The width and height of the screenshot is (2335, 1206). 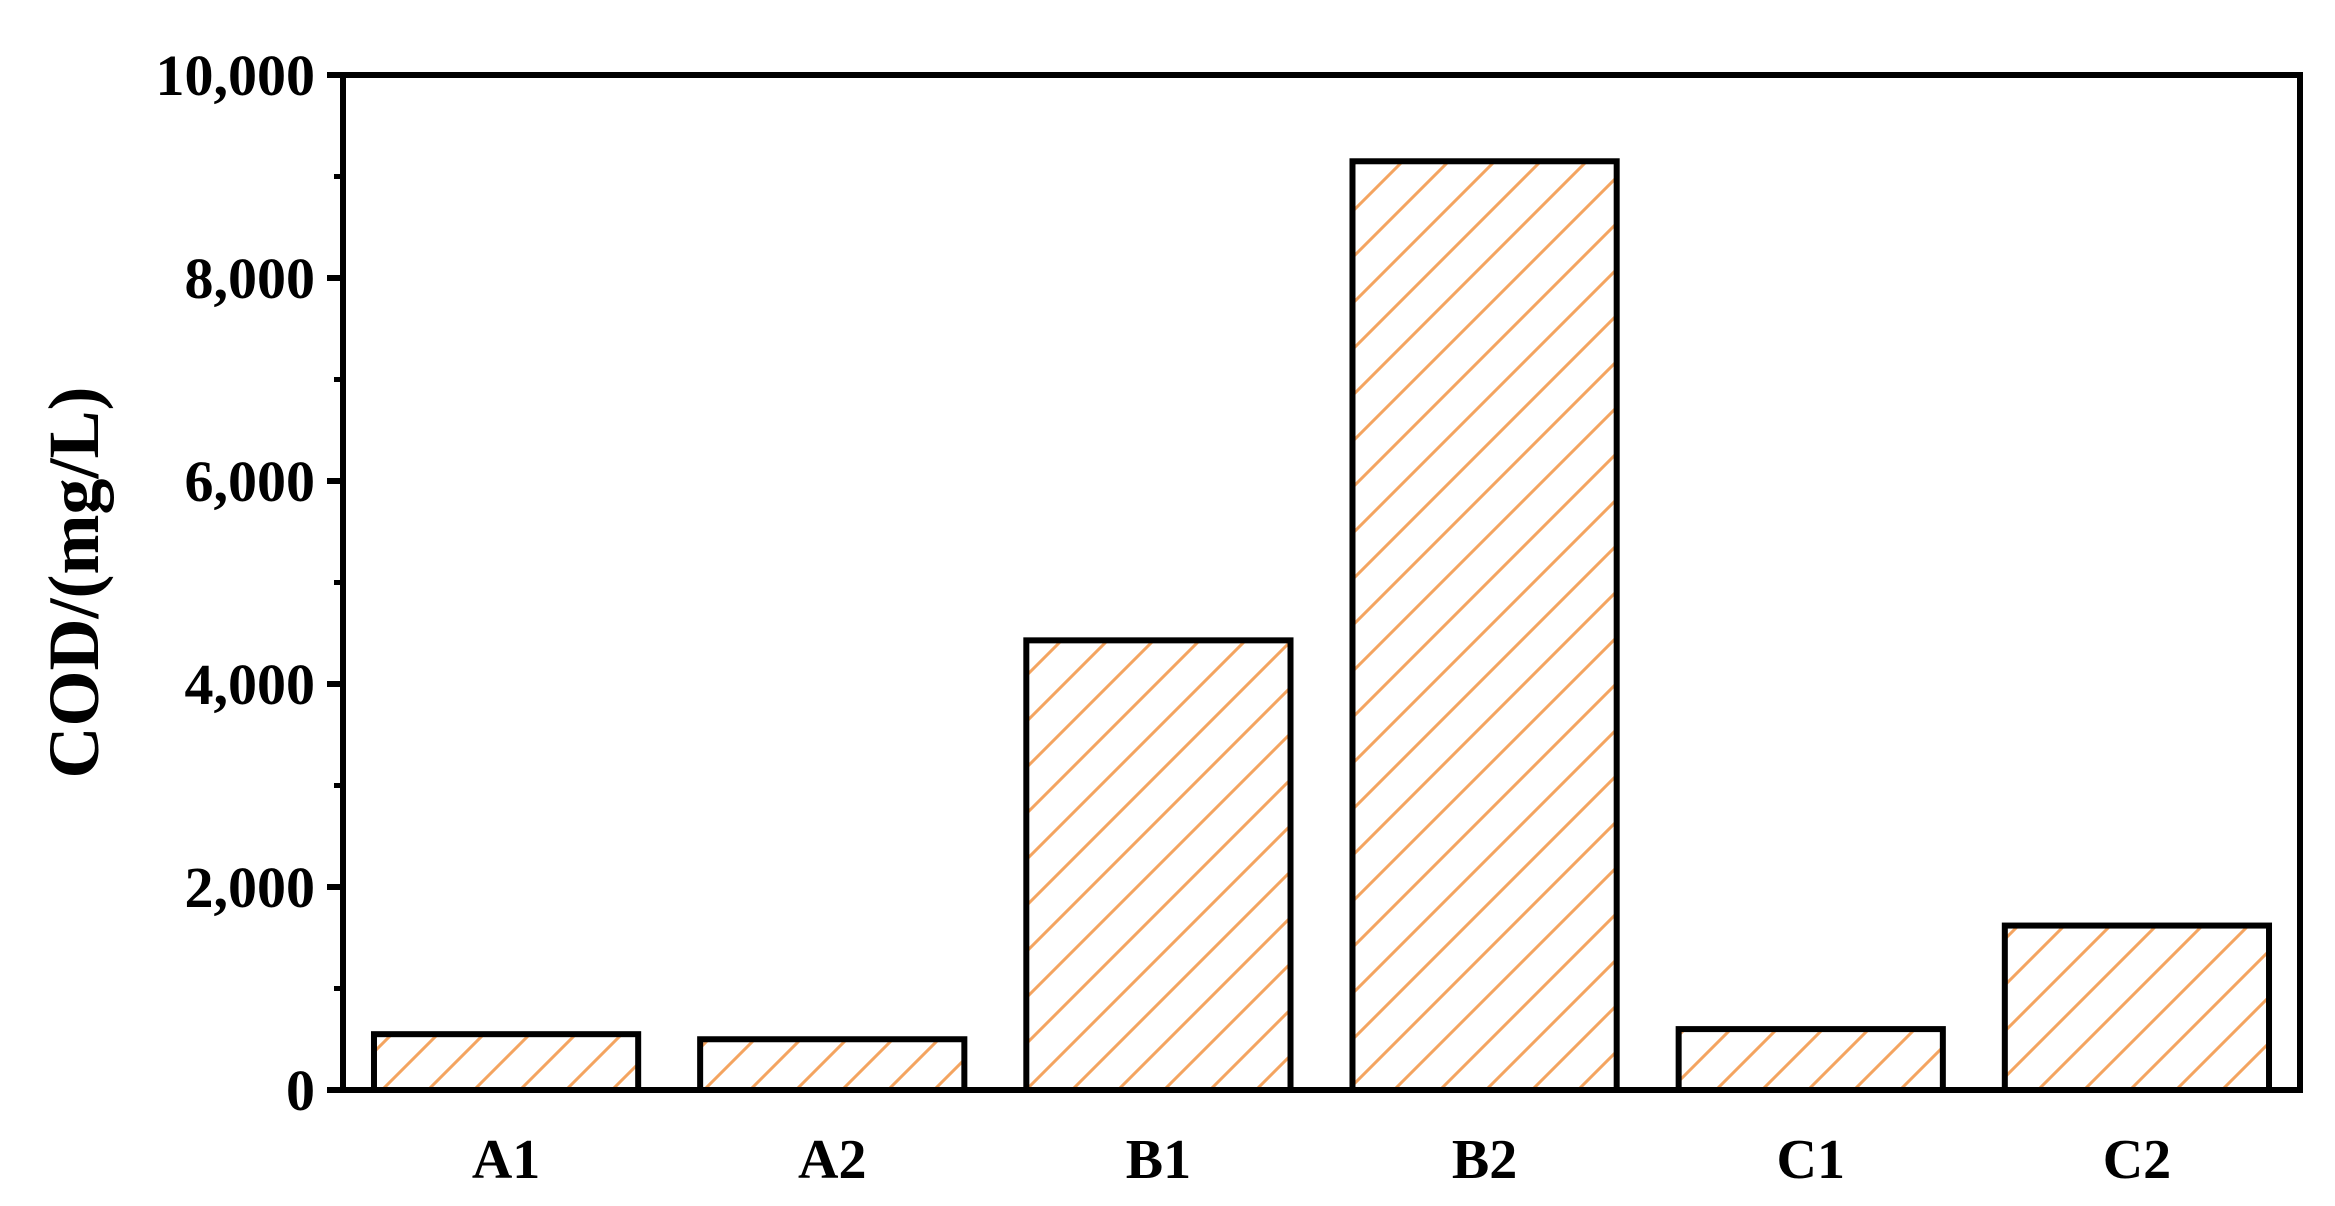 I want to click on y-tick-label: 0, so click(x=300, y=1090).